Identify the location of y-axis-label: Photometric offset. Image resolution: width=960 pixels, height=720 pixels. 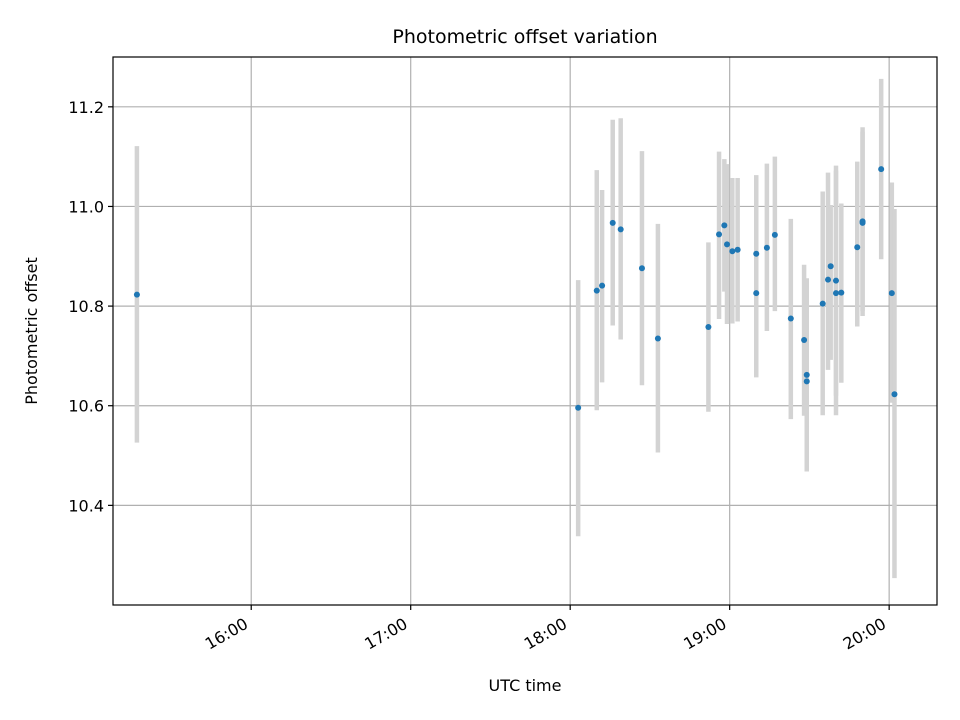
(31, 331).